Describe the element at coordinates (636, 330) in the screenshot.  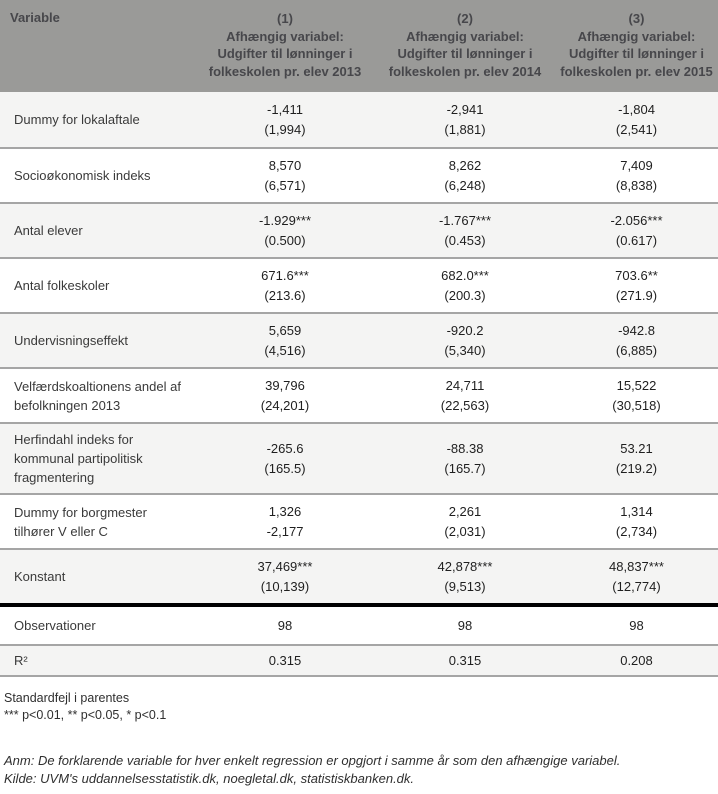
I see `coefficient-value: -942.8` at that location.